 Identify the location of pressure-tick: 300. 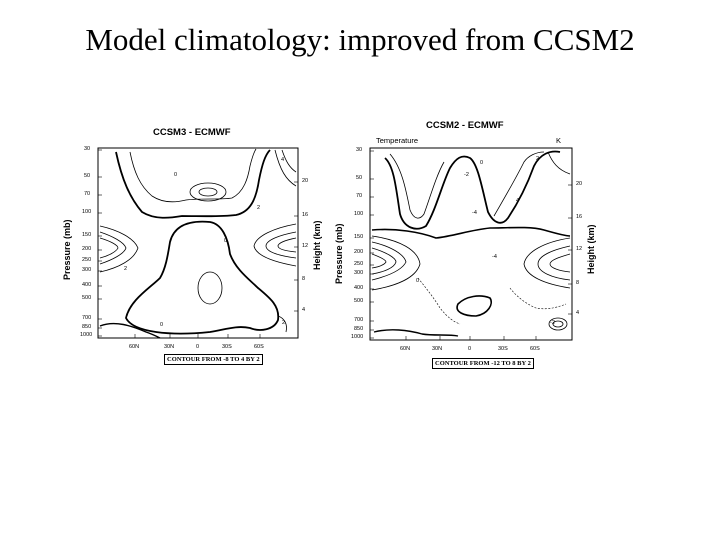
(359, 273).